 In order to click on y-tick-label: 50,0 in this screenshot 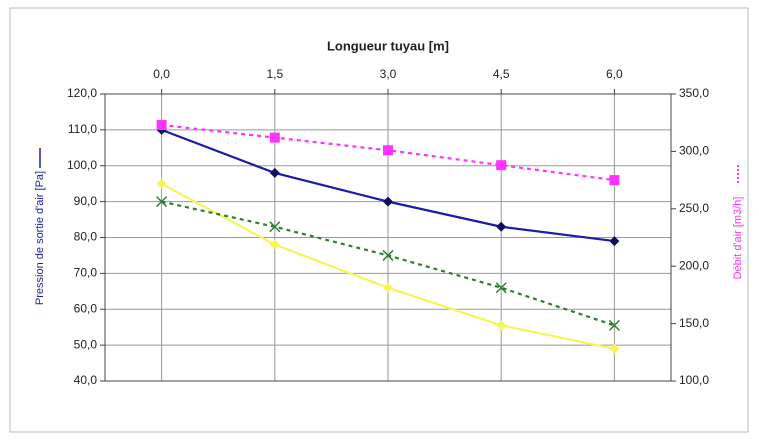, I will do `click(86, 344)`.